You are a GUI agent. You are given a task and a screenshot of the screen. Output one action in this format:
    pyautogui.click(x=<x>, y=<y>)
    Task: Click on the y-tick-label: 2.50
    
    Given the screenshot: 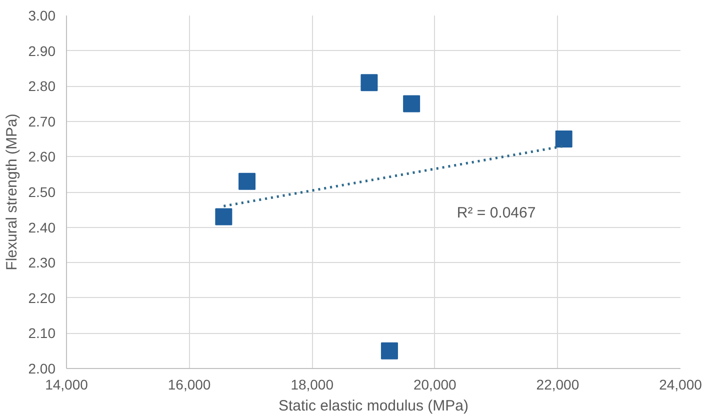 What is the action you would take?
    pyautogui.click(x=42, y=192)
    